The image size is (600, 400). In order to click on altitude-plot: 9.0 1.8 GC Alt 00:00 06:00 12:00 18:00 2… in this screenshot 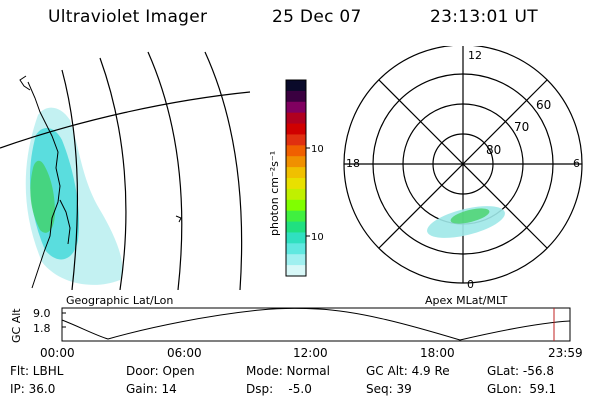, I will do `click(296, 333)`.